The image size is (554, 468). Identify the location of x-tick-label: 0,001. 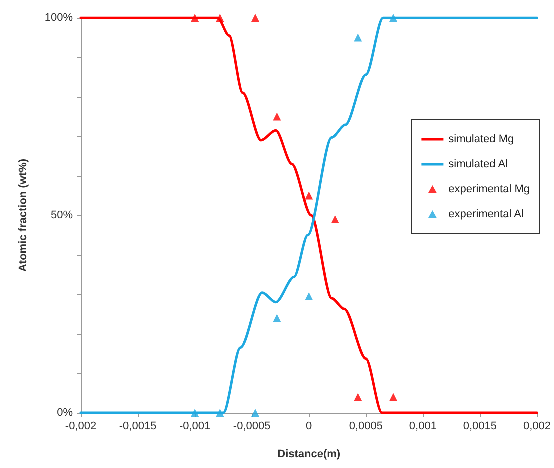
(423, 426).